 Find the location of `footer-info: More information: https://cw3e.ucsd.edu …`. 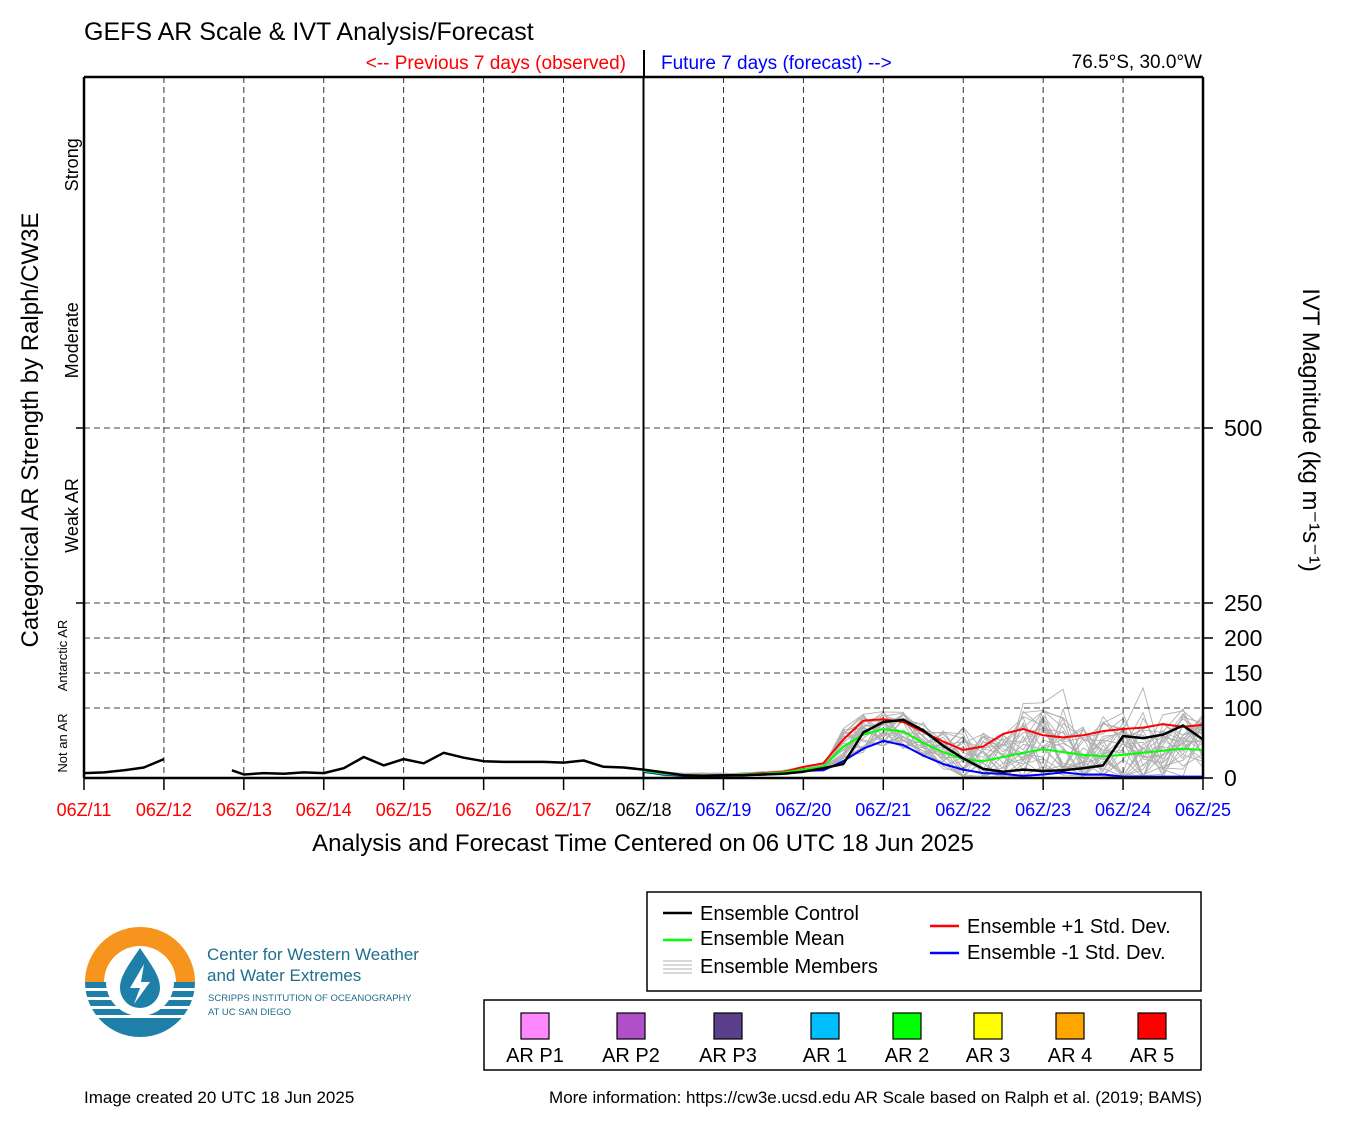

footer-info: More information: https://cw3e.ucsd.edu … is located at coordinates (875, 1097).